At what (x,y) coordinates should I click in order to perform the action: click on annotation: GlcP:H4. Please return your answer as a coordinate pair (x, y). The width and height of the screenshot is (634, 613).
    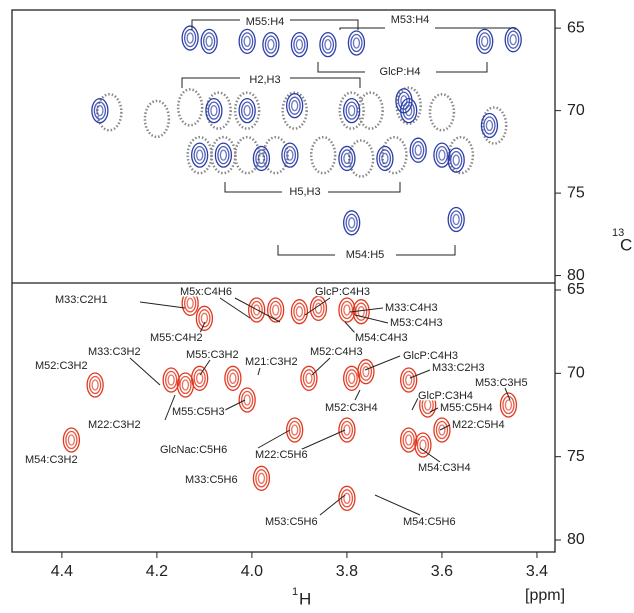
    Looking at the image, I should click on (400, 72).